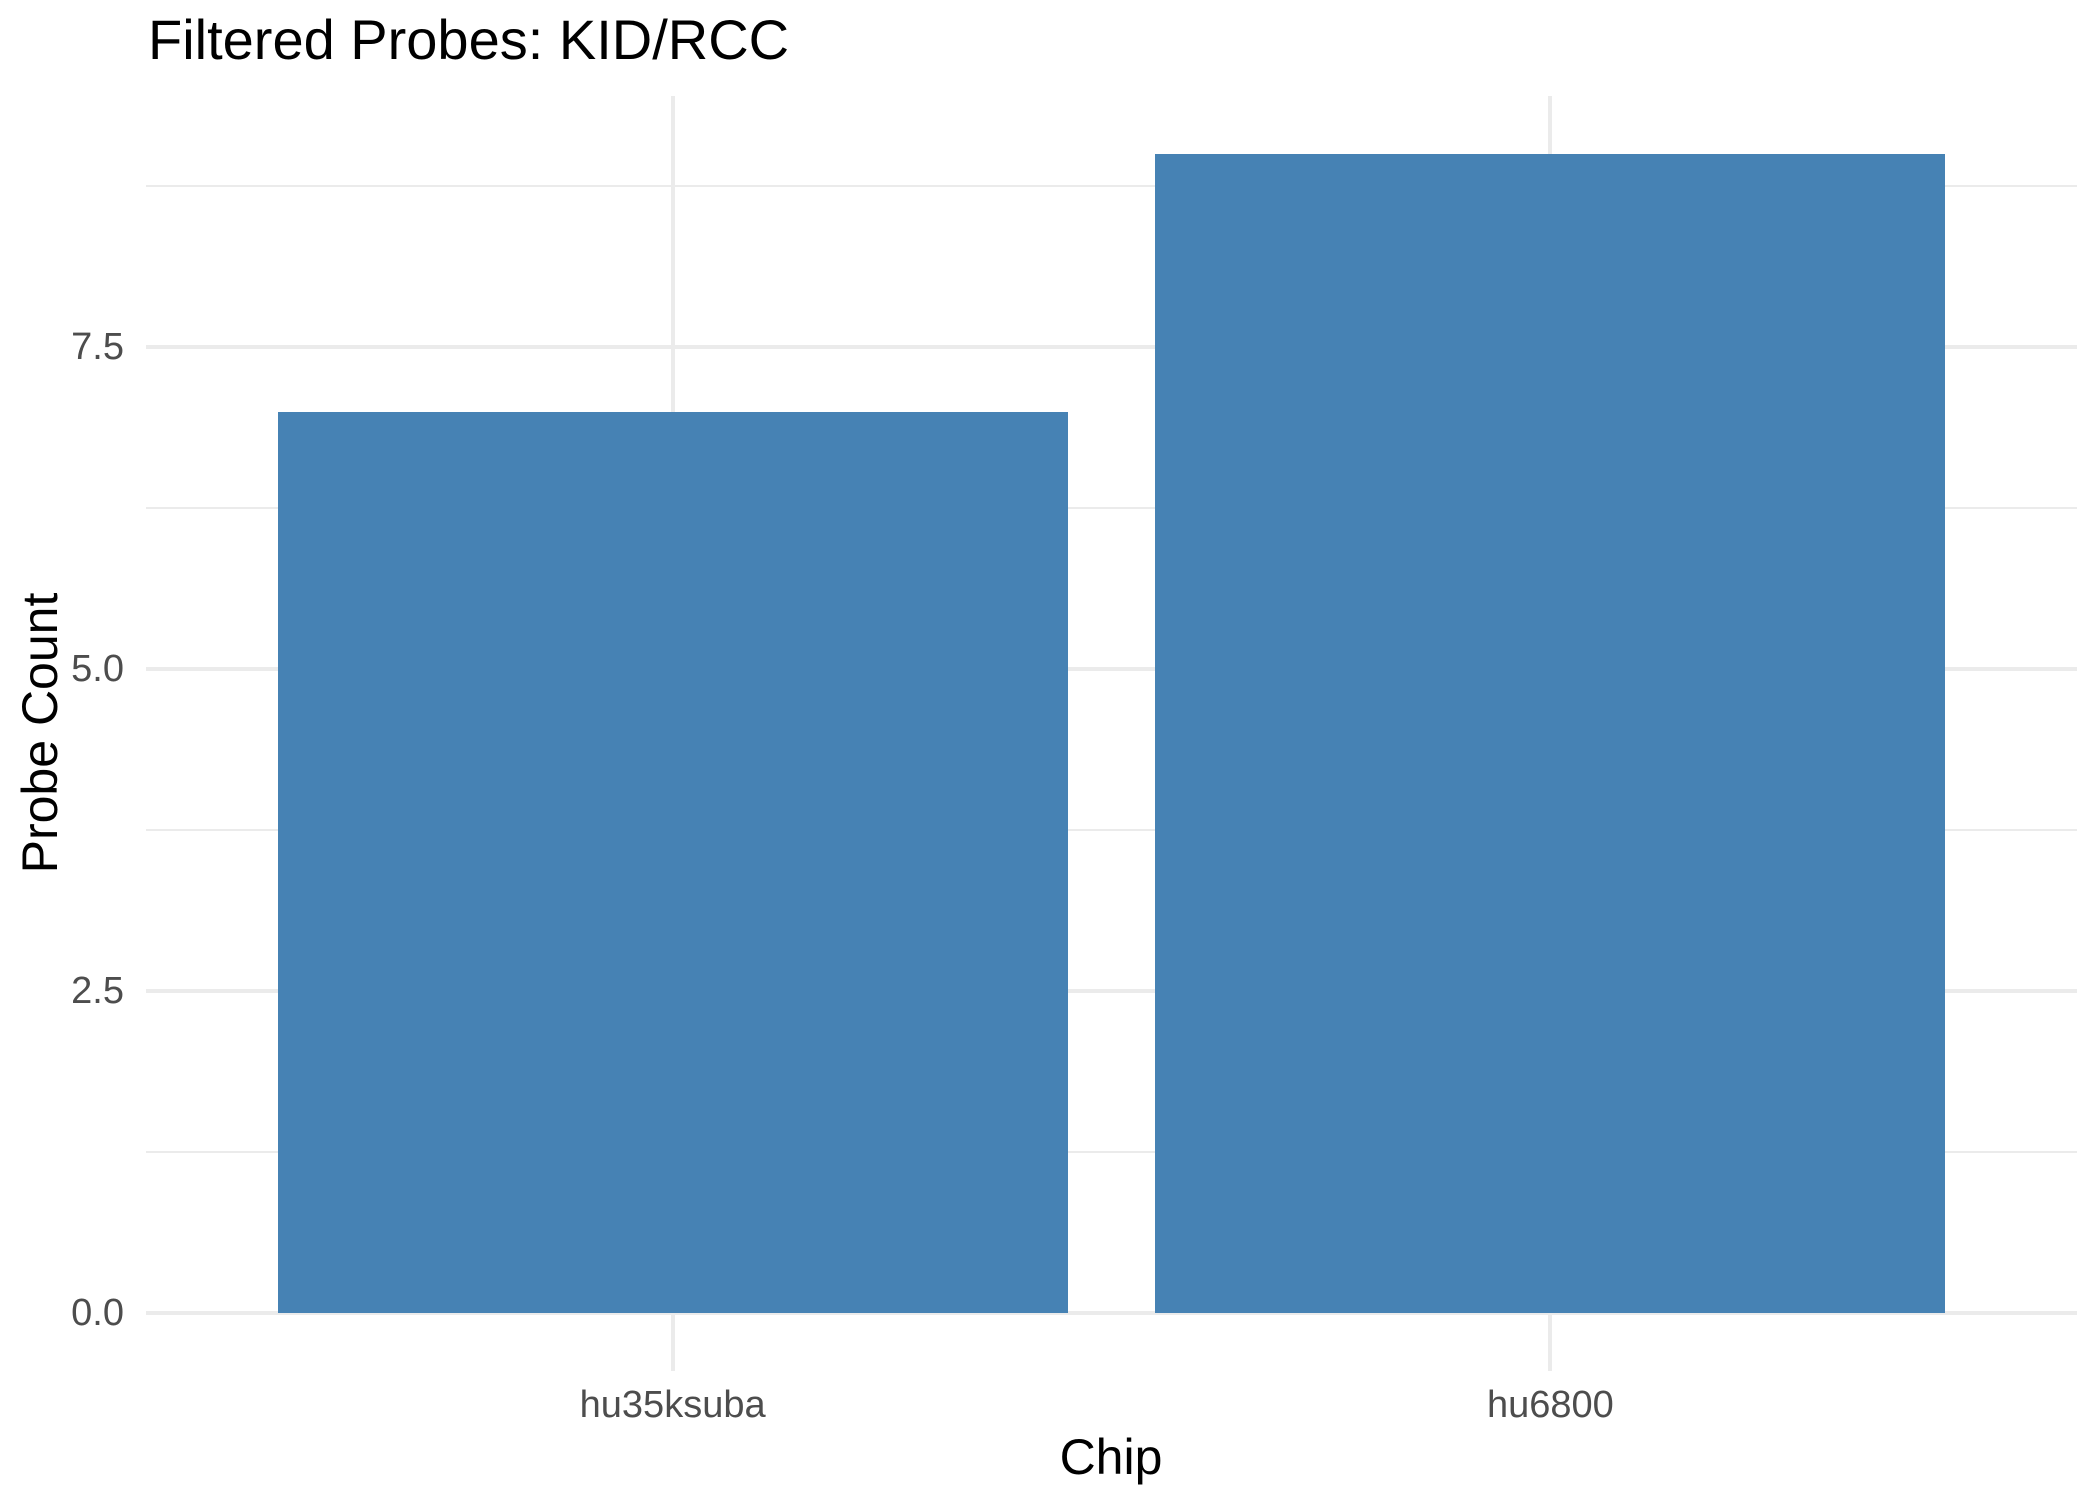 This screenshot has width=2100, height=1500. I want to click on y-tick-label-7.5: 7.5, so click(97, 347).